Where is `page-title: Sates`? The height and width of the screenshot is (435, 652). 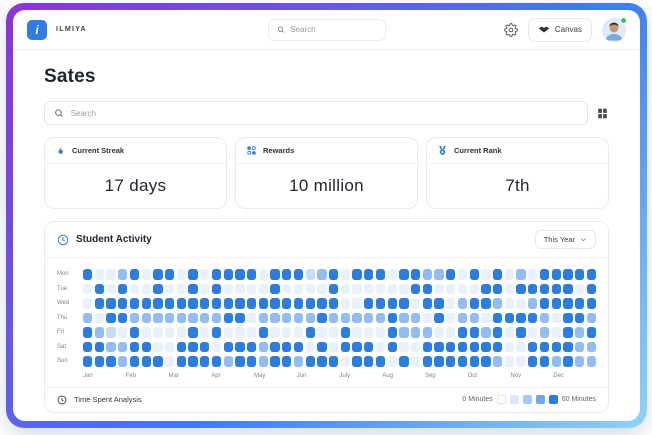 page-title: Sates is located at coordinates (70, 76).